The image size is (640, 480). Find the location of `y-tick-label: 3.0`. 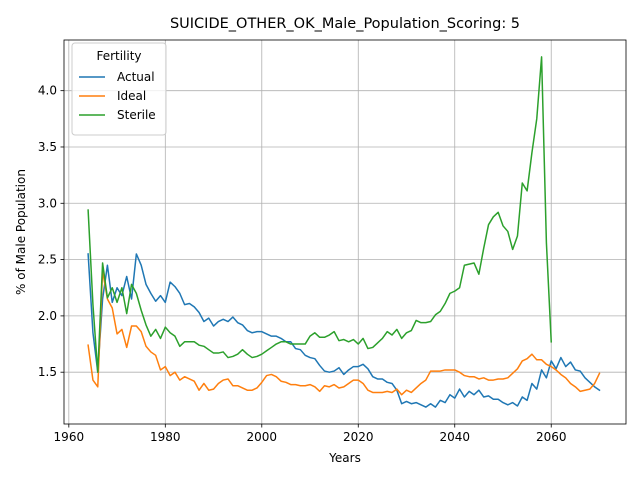

y-tick-label: 3.0 is located at coordinates (47, 203).